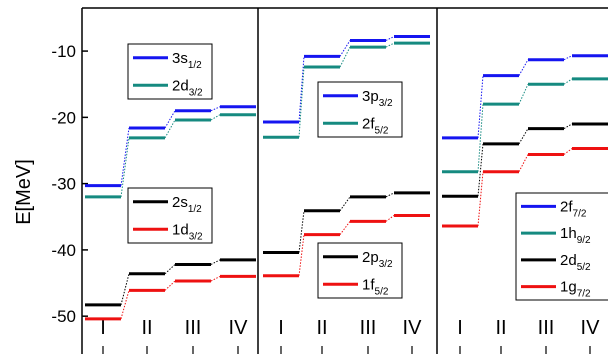  What do you see at coordinates (24, 192) in the screenshot?
I see `y-axis-label: E[MeV]` at bounding box center [24, 192].